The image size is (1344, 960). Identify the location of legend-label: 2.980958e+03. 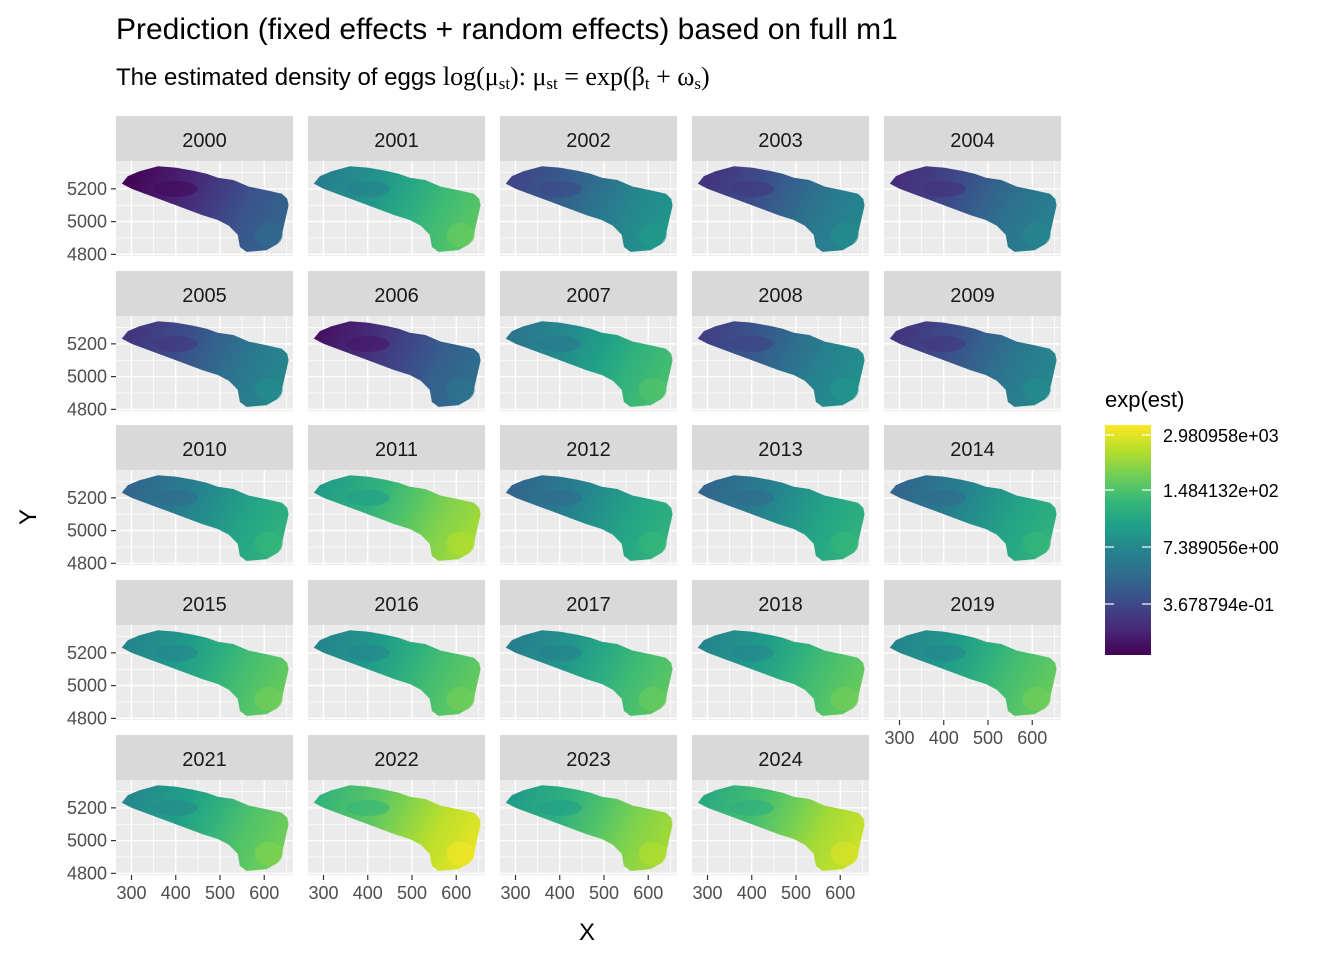
(1221, 436).